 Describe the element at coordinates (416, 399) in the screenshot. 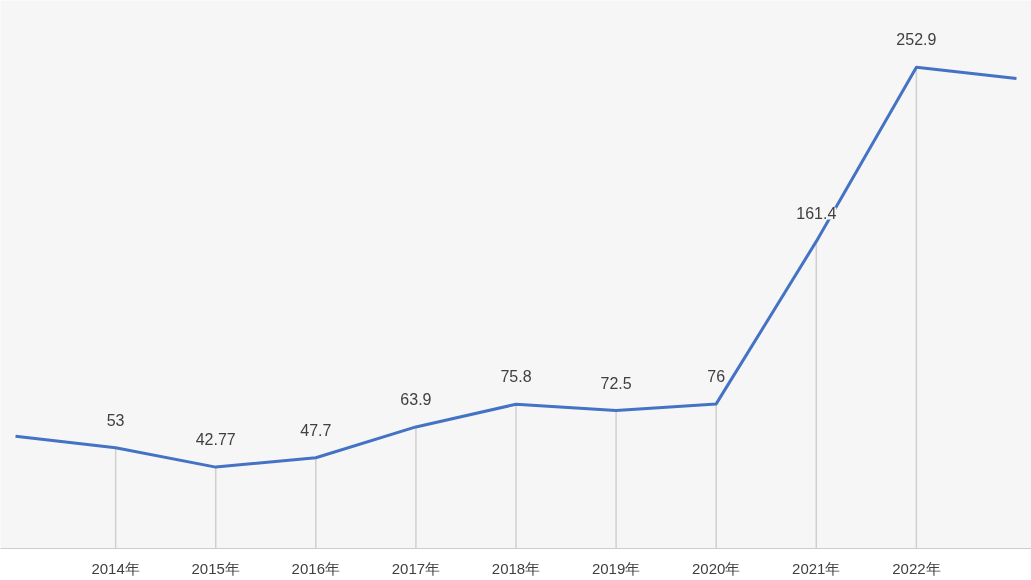

I see `data-label: 63.9` at that location.